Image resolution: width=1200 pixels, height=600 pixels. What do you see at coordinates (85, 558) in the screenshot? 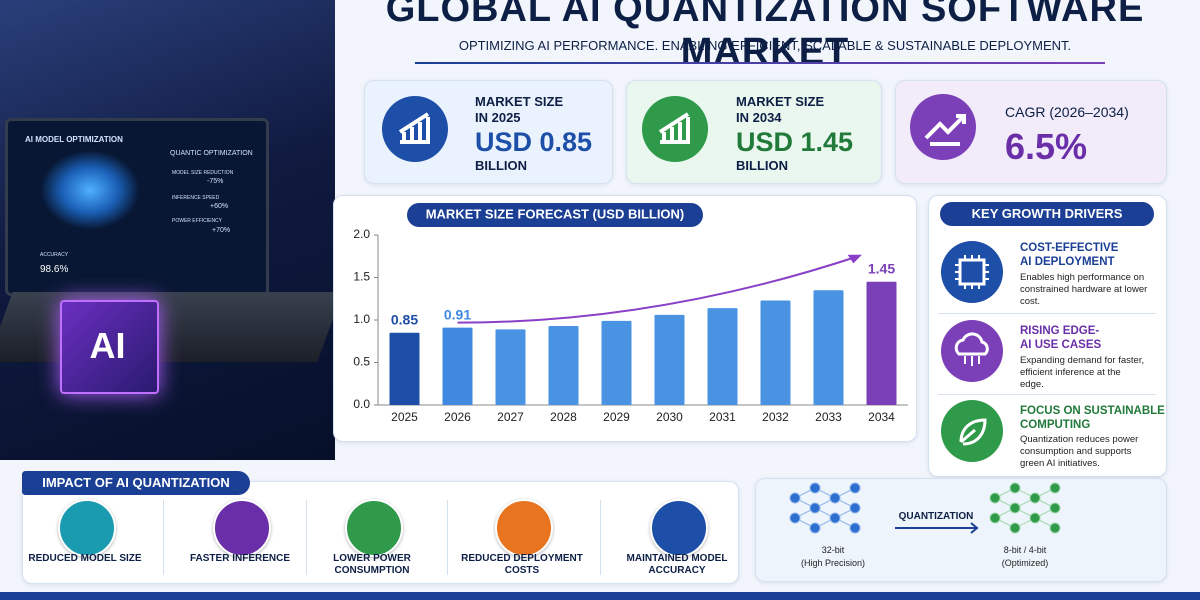
I see `impact-label: REDUCED MODEL SIZE` at bounding box center [85, 558].